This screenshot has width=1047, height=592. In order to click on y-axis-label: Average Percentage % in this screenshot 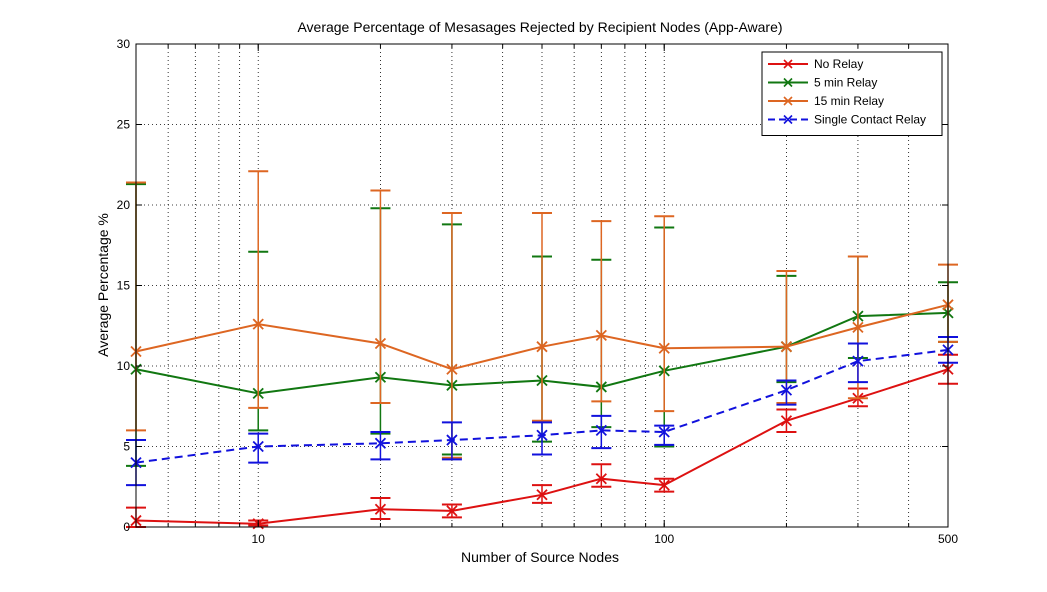, I will do `click(103, 285)`.